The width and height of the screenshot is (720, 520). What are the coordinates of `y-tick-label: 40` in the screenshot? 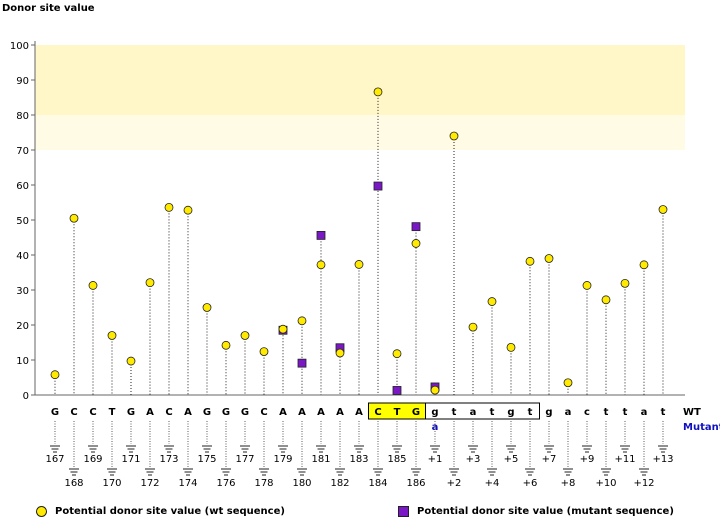 It's located at (22, 256).